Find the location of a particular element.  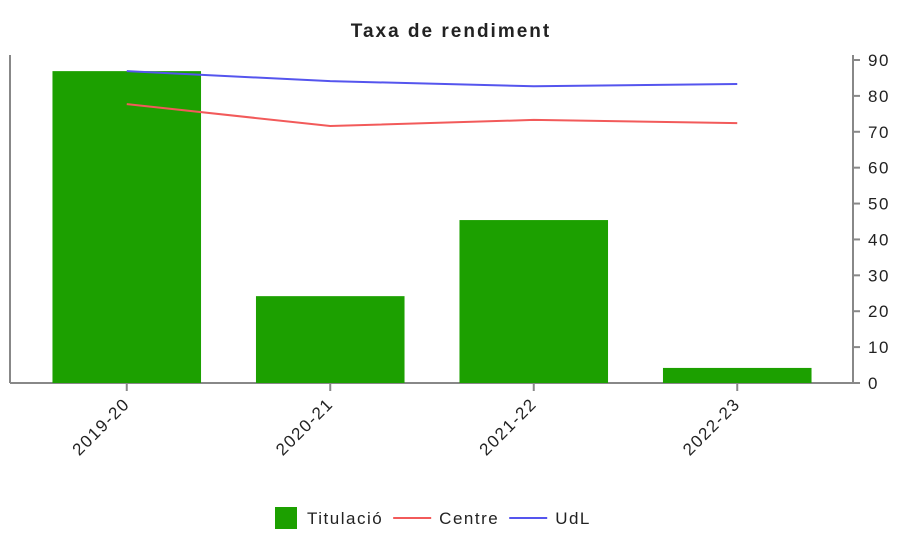

x-tick-label: 2020-21 is located at coordinates (304, 426).